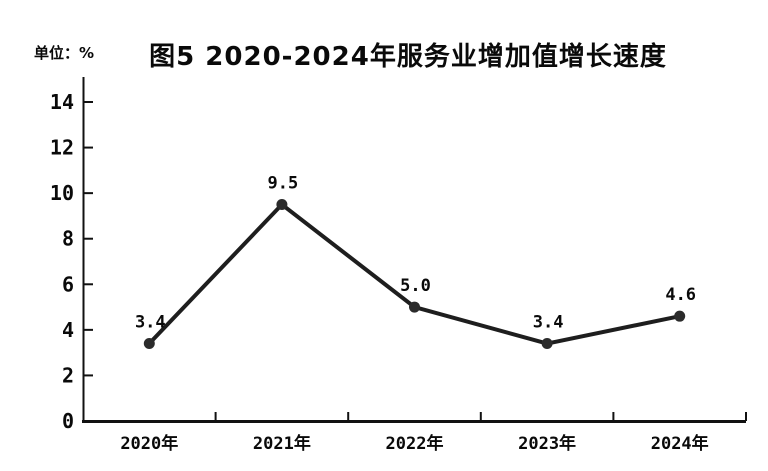  Describe the element at coordinates (62, 148) in the screenshot. I see `y-tick-label: 12` at that location.